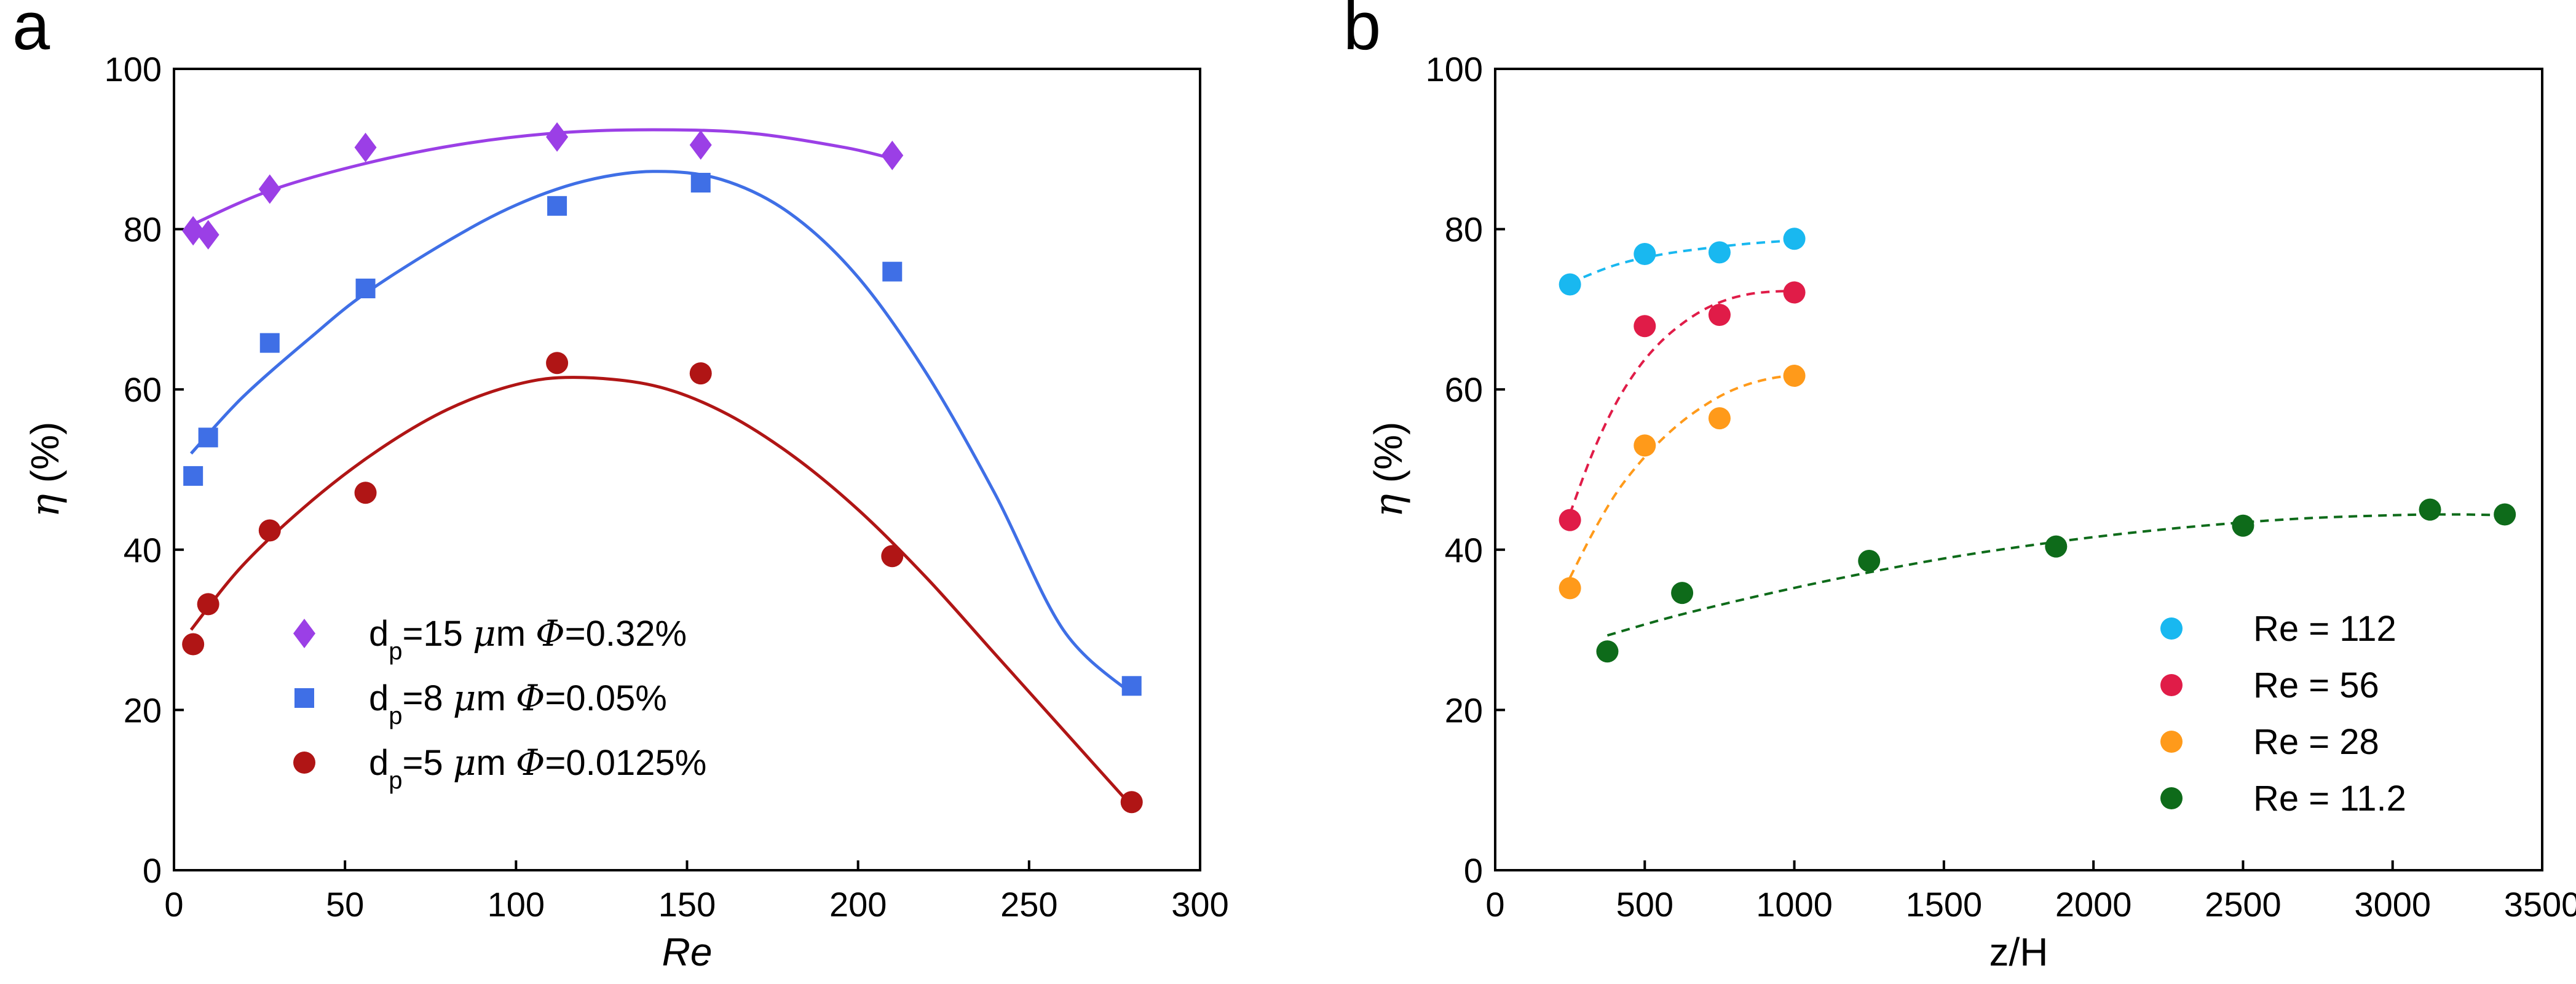 This screenshot has height=984, width=2576. What do you see at coordinates (1200, 904) in the screenshot?
I see `x-tick-label: 300` at bounding box center [1200, 904].